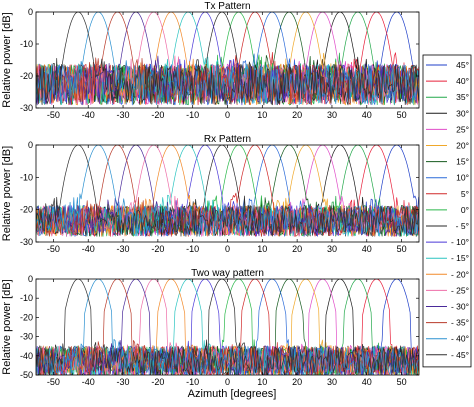 The height and width of the screenshot is (407, 474). I want to click on legend-entry: 30°, so click(447, 113).